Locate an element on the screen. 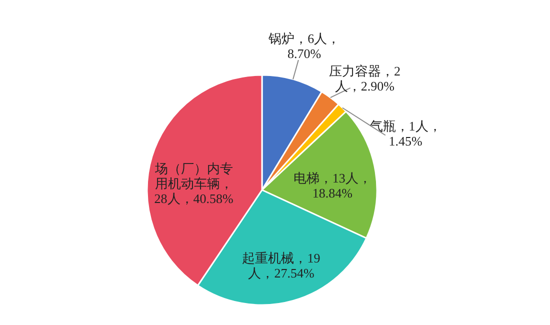  slice-label: 气瓶，1人，1.45% is located at coordinates (406, 133).